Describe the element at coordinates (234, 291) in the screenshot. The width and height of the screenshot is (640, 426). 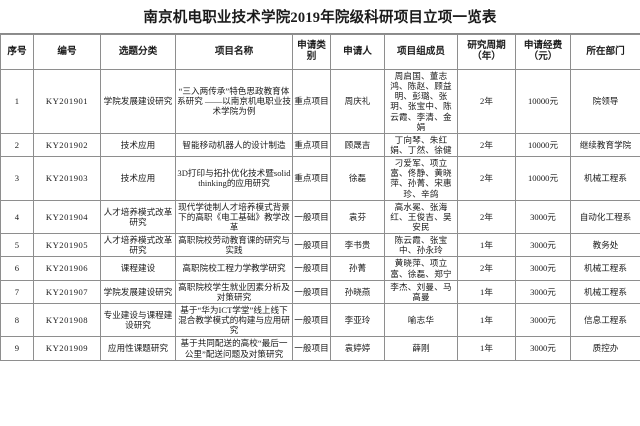
I see `cell-name: 高职院校学生就业因素分析及对策研究` at that location.